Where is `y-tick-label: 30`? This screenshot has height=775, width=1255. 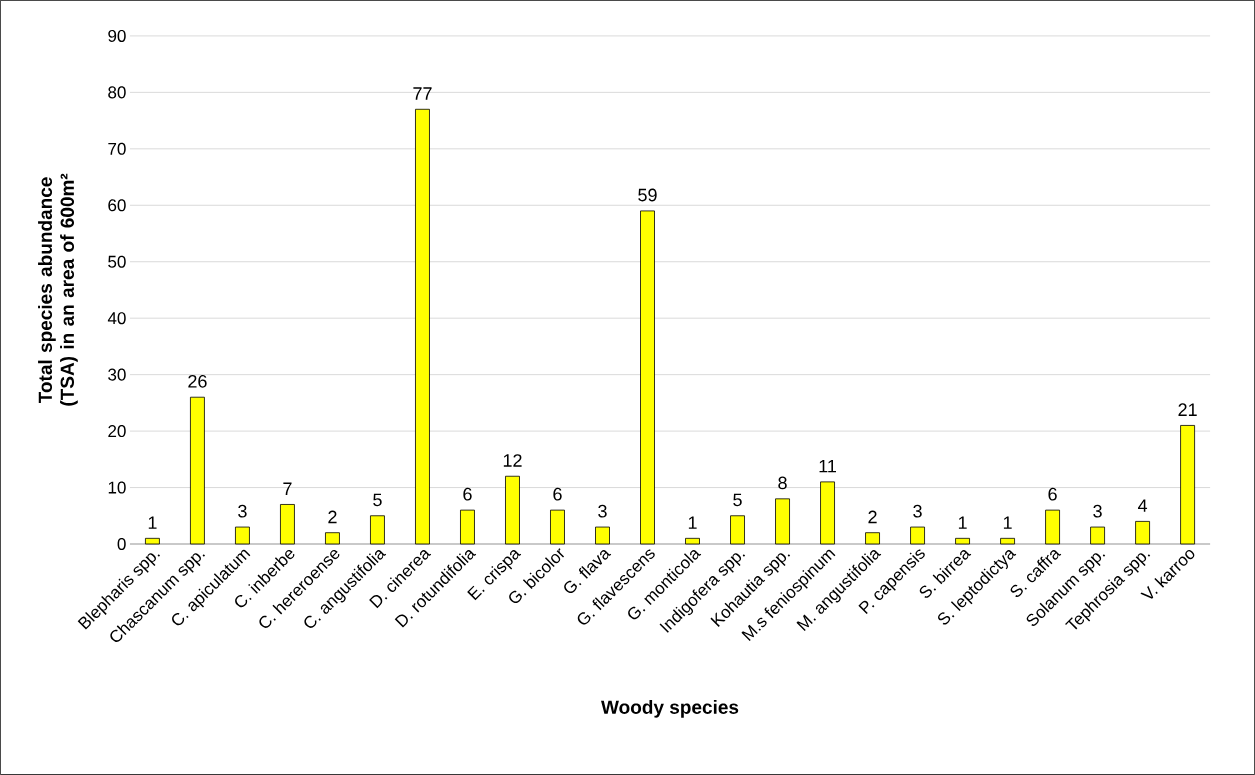 y-tick-label: 30 is located at coordinates (117, 374).